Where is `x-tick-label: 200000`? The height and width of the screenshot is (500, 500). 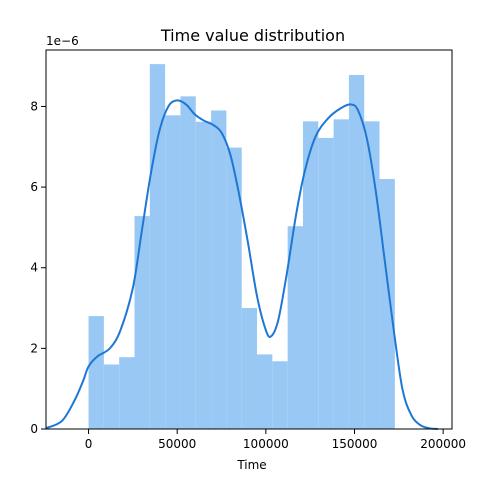
x-tick-label: 200000 is located at coordinates (443, 444).